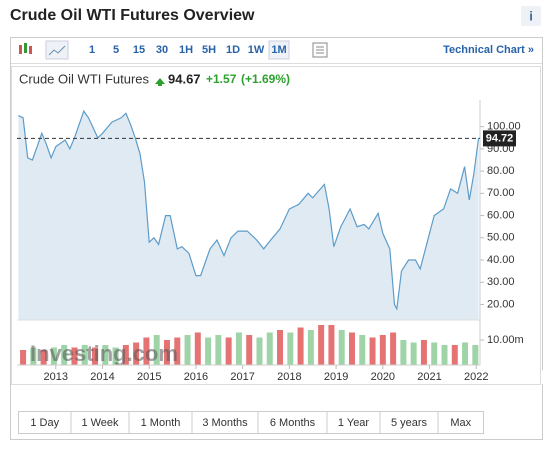 The width and height of the screenshot is (553, 455). What do you see at coordinates (501, 304) in the screenshot?
I see `y-tick-label: 20.00` at bounding box center [501, 304].